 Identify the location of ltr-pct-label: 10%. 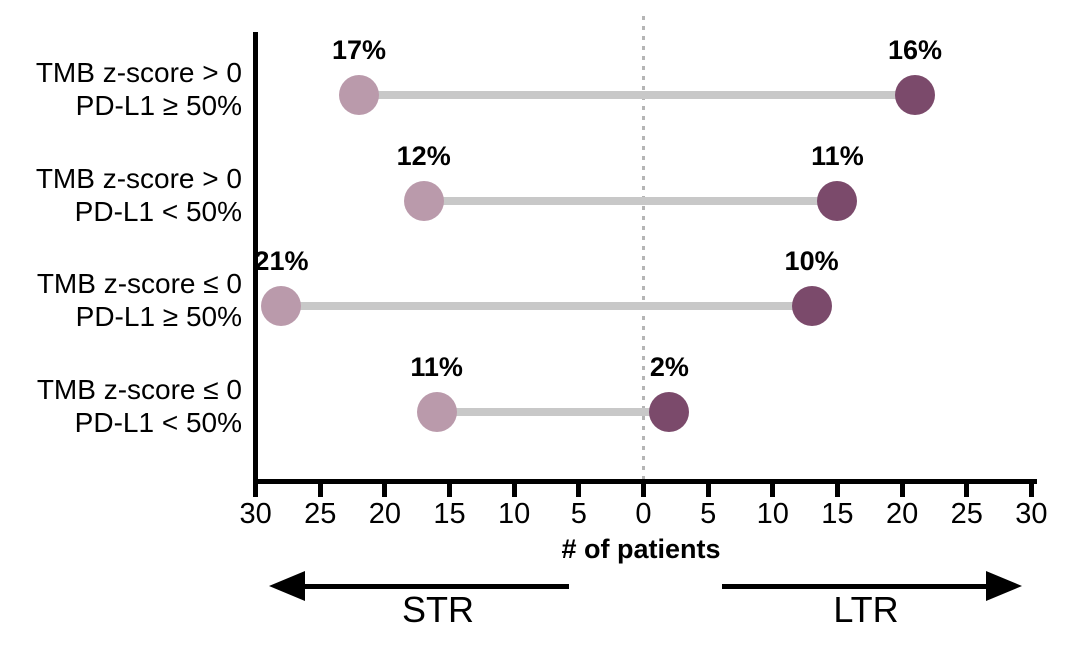
(811, 261).